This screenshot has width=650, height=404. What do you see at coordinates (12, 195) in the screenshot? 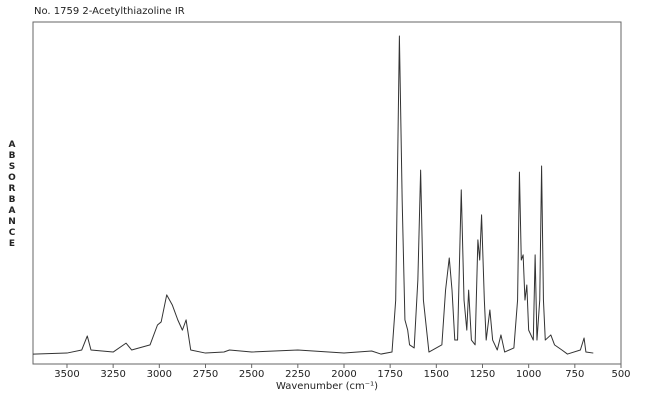
I see `y-axis-label: ABSORBANCE` at bounding box center [12, 195].